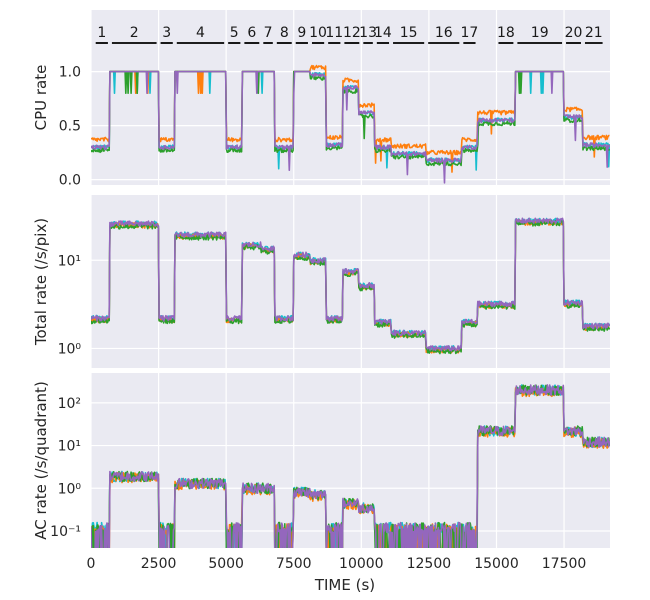 Image resolution: width=650 pixels, height=600 pixels. Describe the element at coordinates (409, 33) in the screenshot. I see `segment-label: 15` at that location.